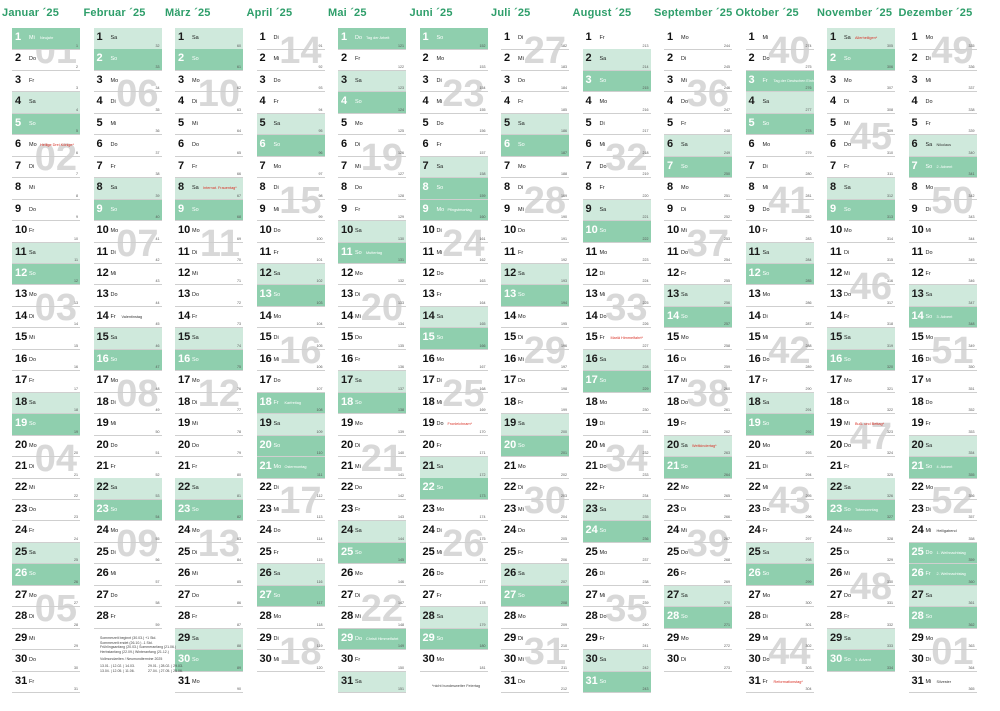  What do you see at coordinates (239, 603) in the screenshot?
I see `day-of-year: 86` at bounding box center [239, 603].